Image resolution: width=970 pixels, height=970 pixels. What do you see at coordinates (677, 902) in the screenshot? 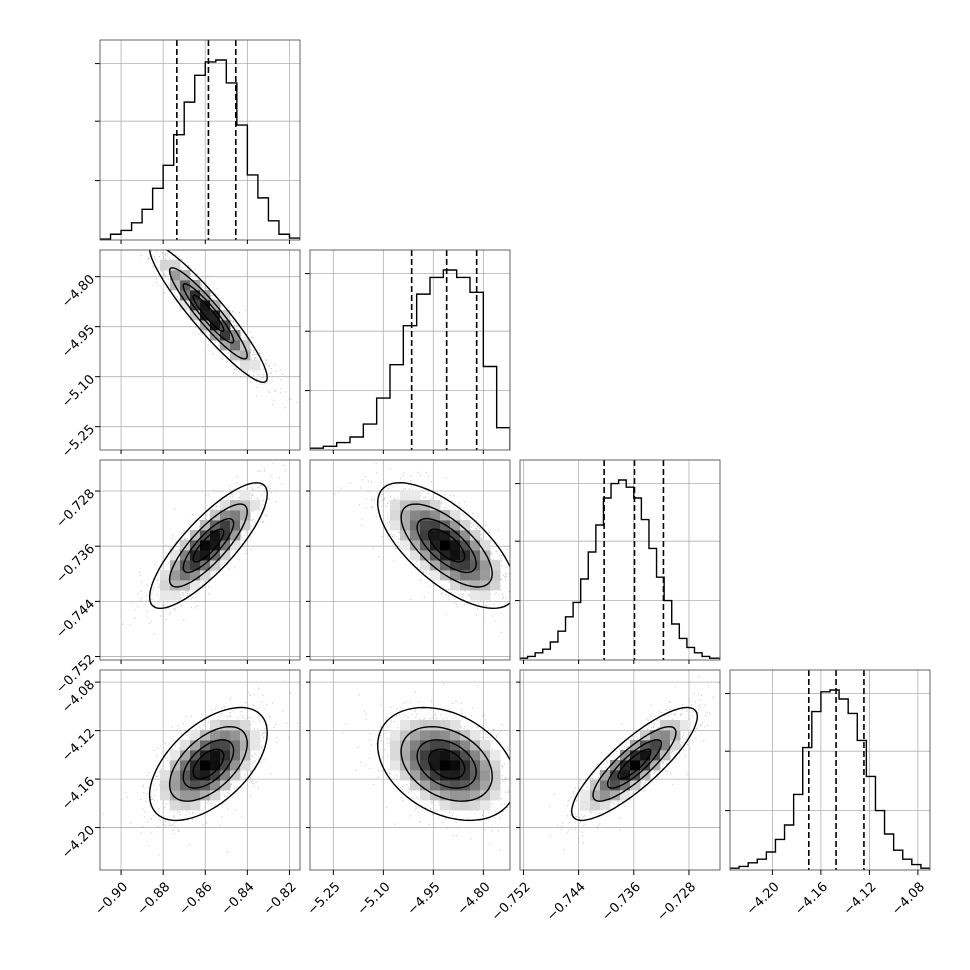
I see `xtick-label: −0.728` at bounding box center [677, 902].